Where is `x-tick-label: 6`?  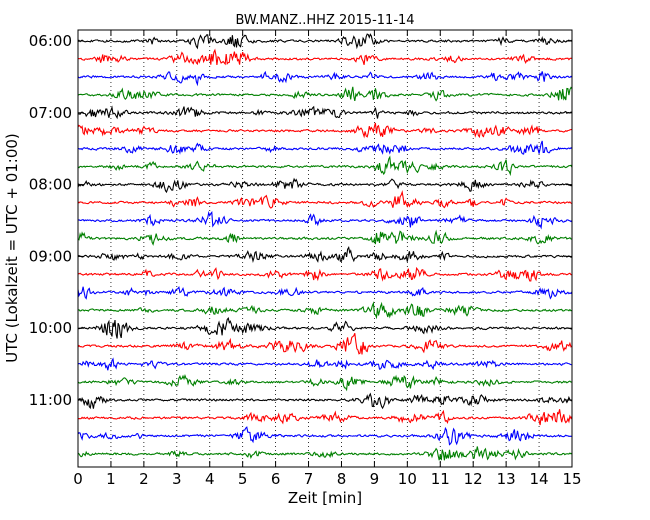
x-tick-label: 6 is located at coordinates (276, 479).